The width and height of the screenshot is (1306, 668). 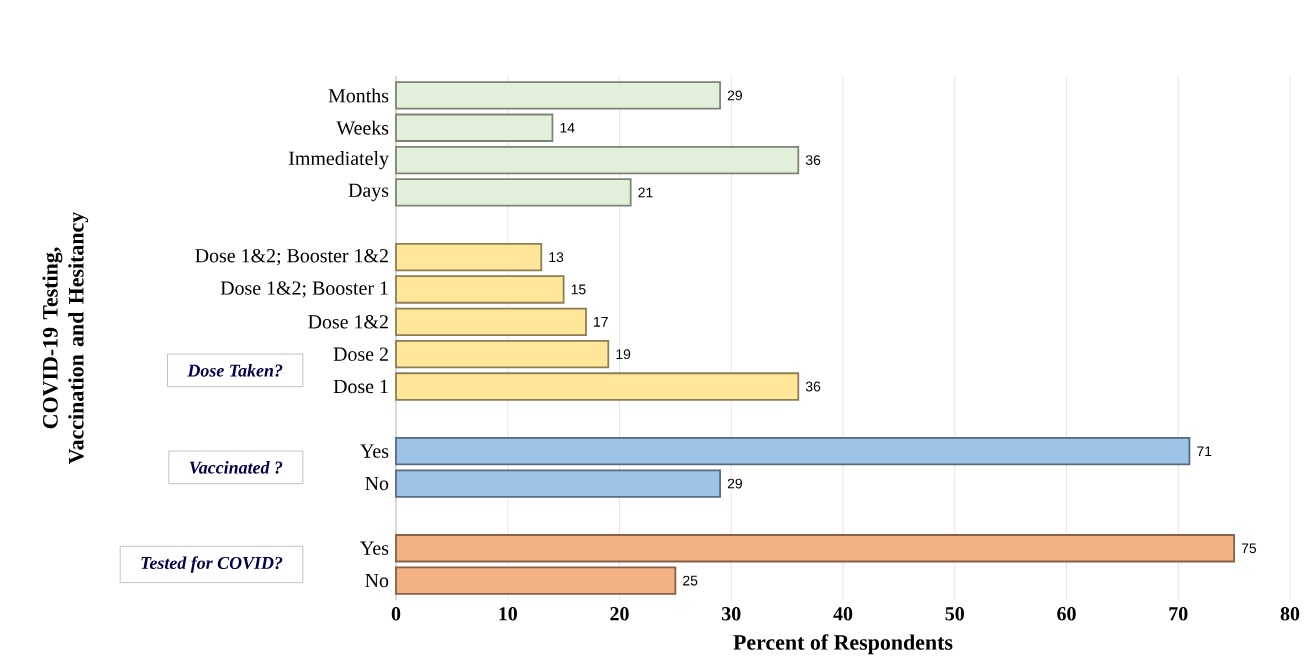 What do you see at coordinates (731, 614) in the screenshot?
I see `x-tick-label: 30` at bounding box center [731, 614].